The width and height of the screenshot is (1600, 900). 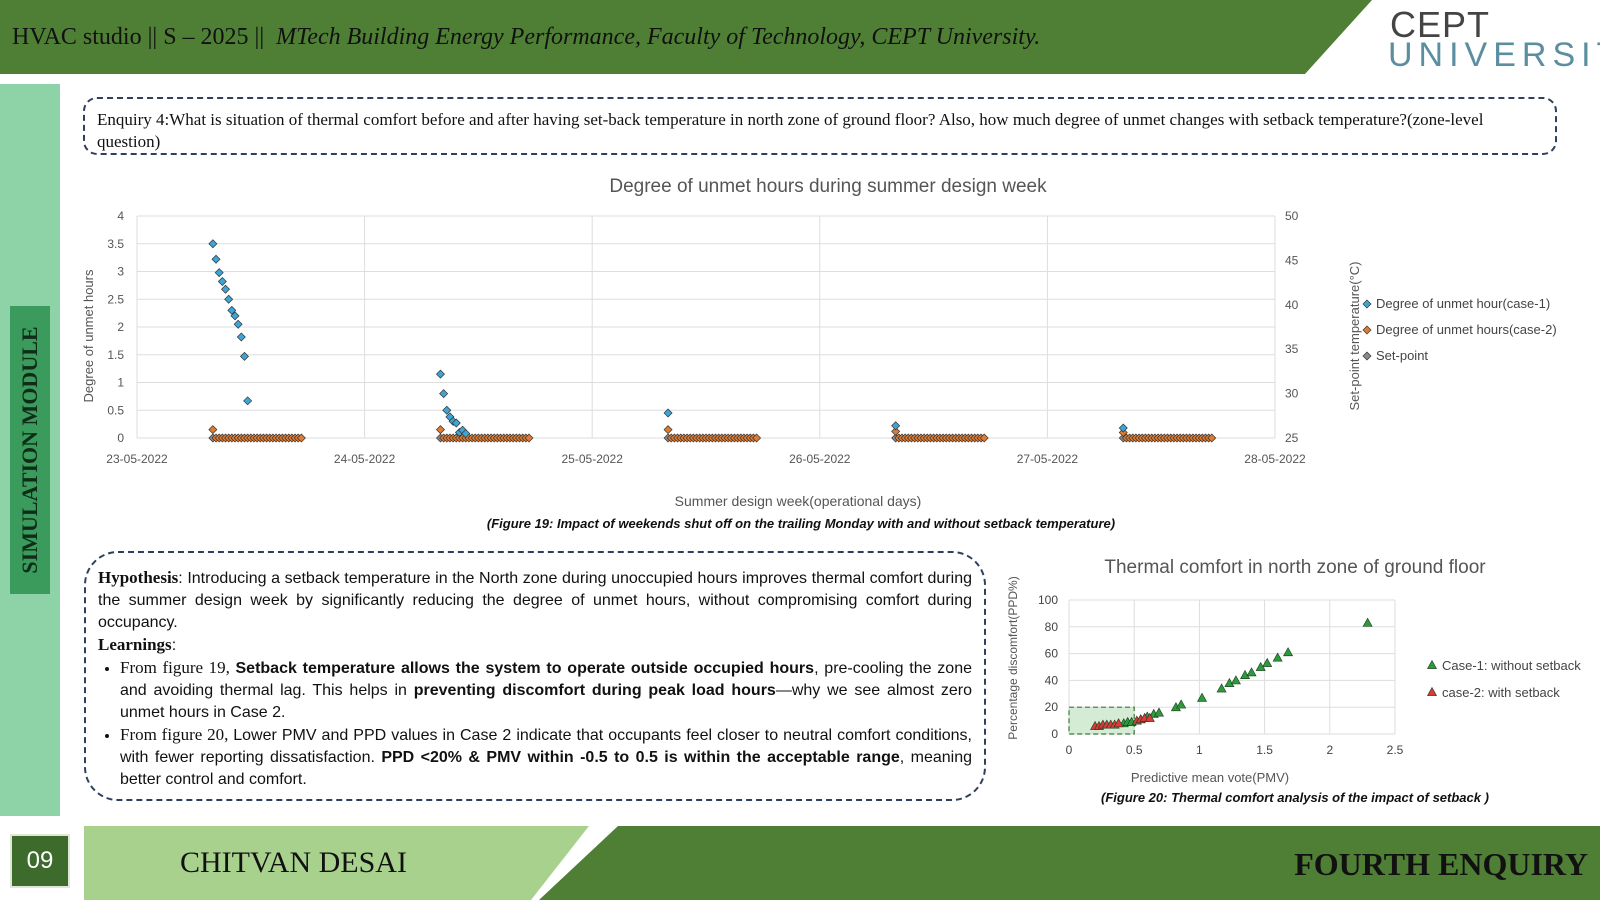 I want to click on x-tick-label: 27-05-2022, so click(x=1048, y=459).